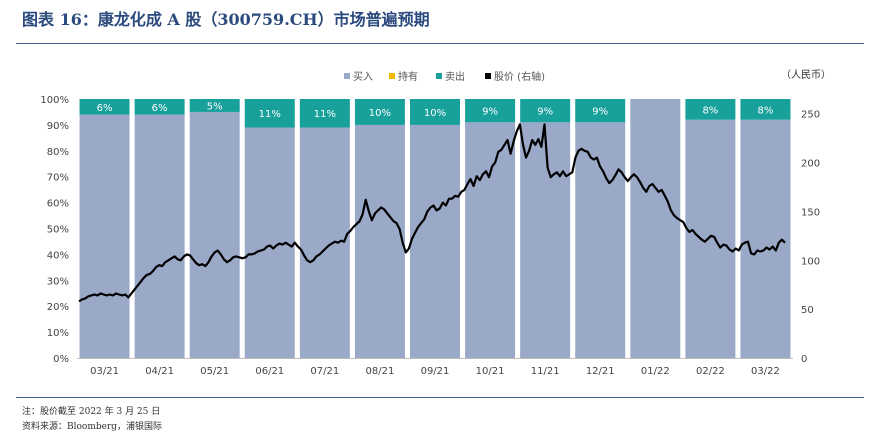  Describe the element at coordinates (765, 371) in the screenshot. I see `x-tick-label: 03/22` at that location.